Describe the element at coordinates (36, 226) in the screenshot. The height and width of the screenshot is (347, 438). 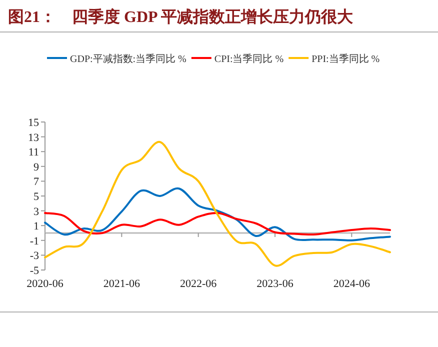
I see `y-tick-label: 1` at that location.